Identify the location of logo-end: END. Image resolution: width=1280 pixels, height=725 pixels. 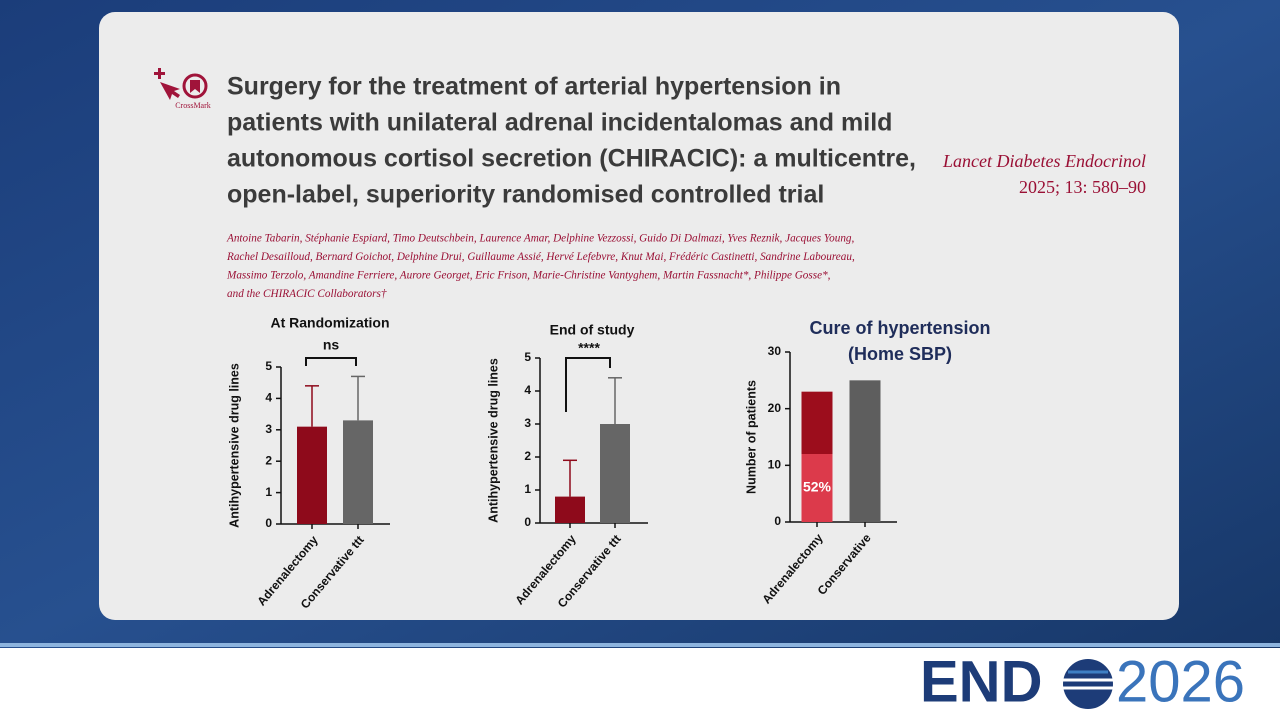
(981, 681).